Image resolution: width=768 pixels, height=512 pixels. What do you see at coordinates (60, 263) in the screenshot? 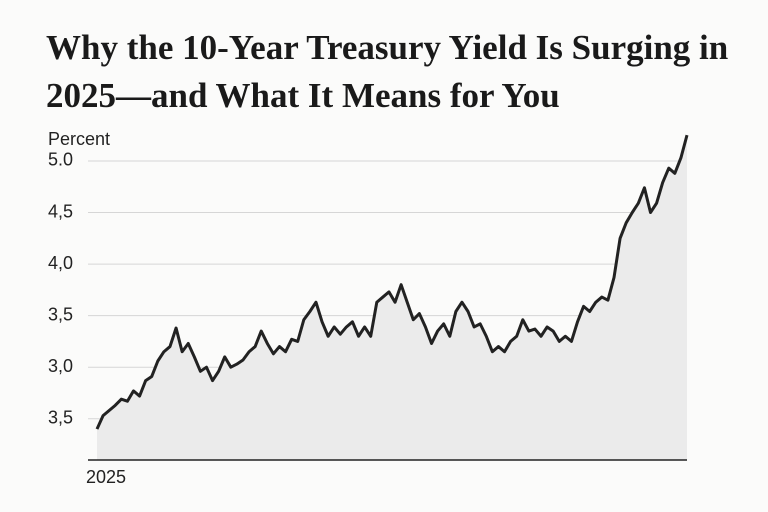
I see `y-tick-label: 4,0` at bounding box center [60, 263].